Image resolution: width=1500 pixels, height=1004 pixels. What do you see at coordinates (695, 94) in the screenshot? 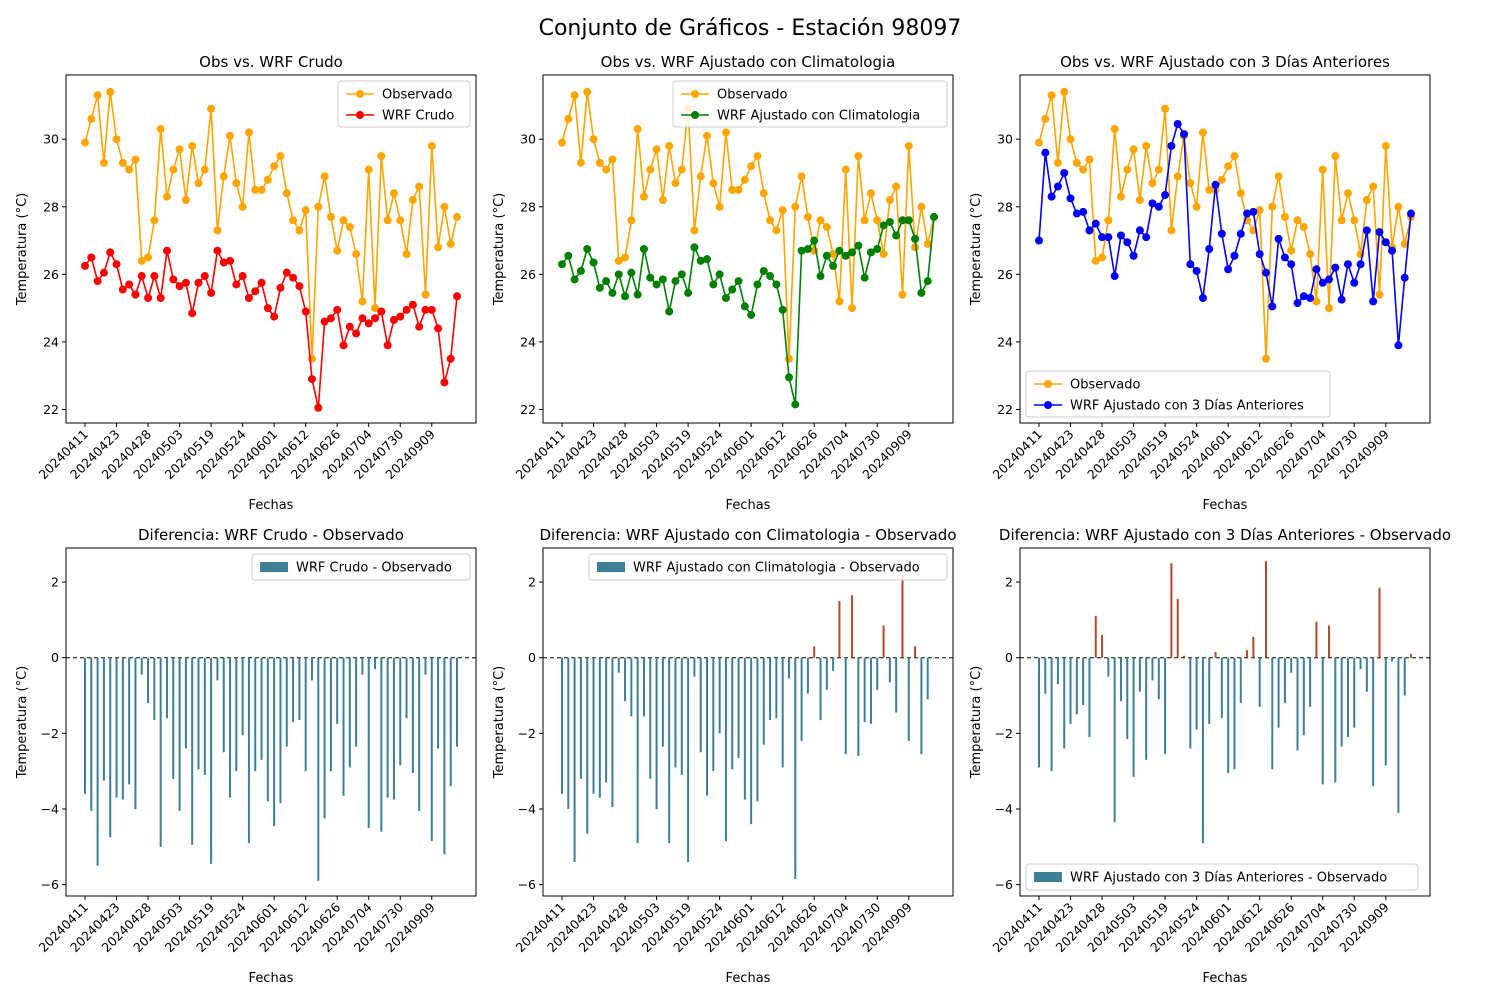
I see `legend-marker` at bounding box center [695, 94].